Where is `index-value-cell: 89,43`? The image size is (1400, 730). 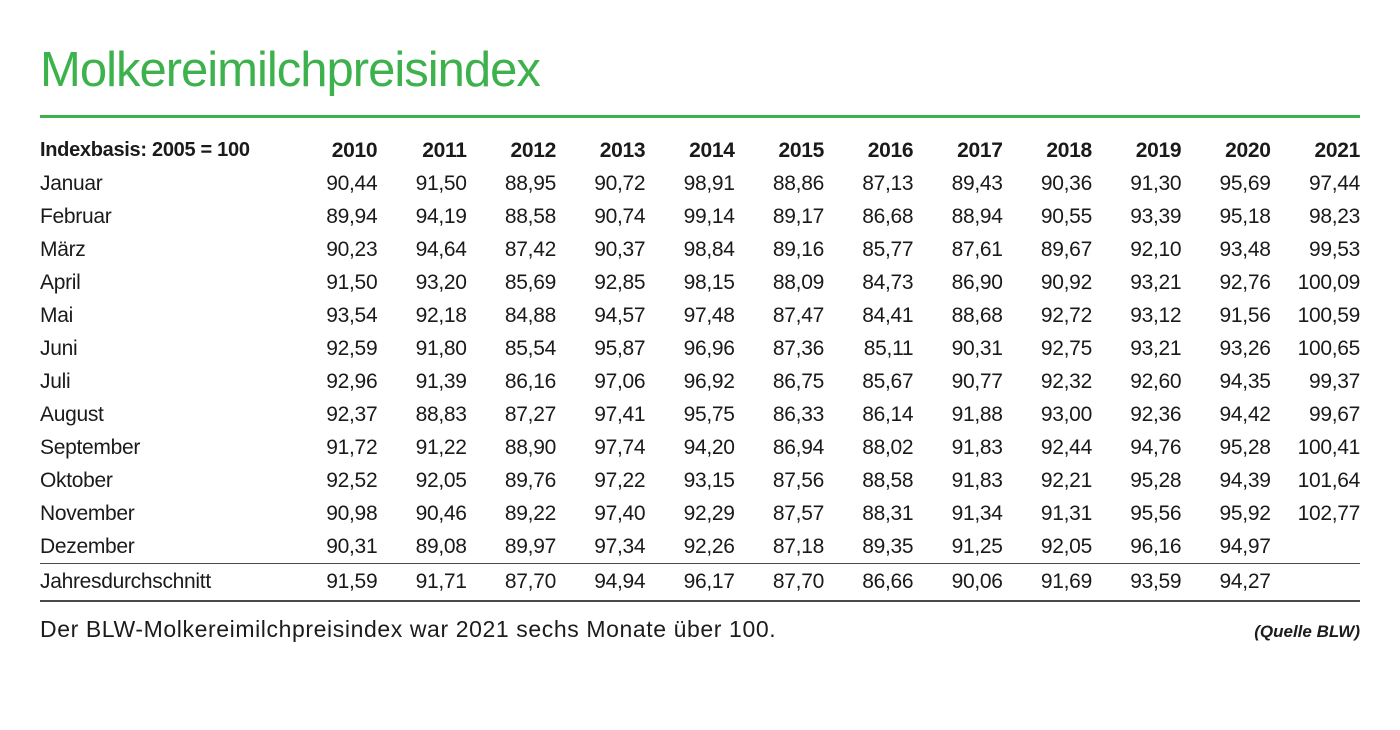
index-value-cell: 89,43 is located at coordinates (977, 183).